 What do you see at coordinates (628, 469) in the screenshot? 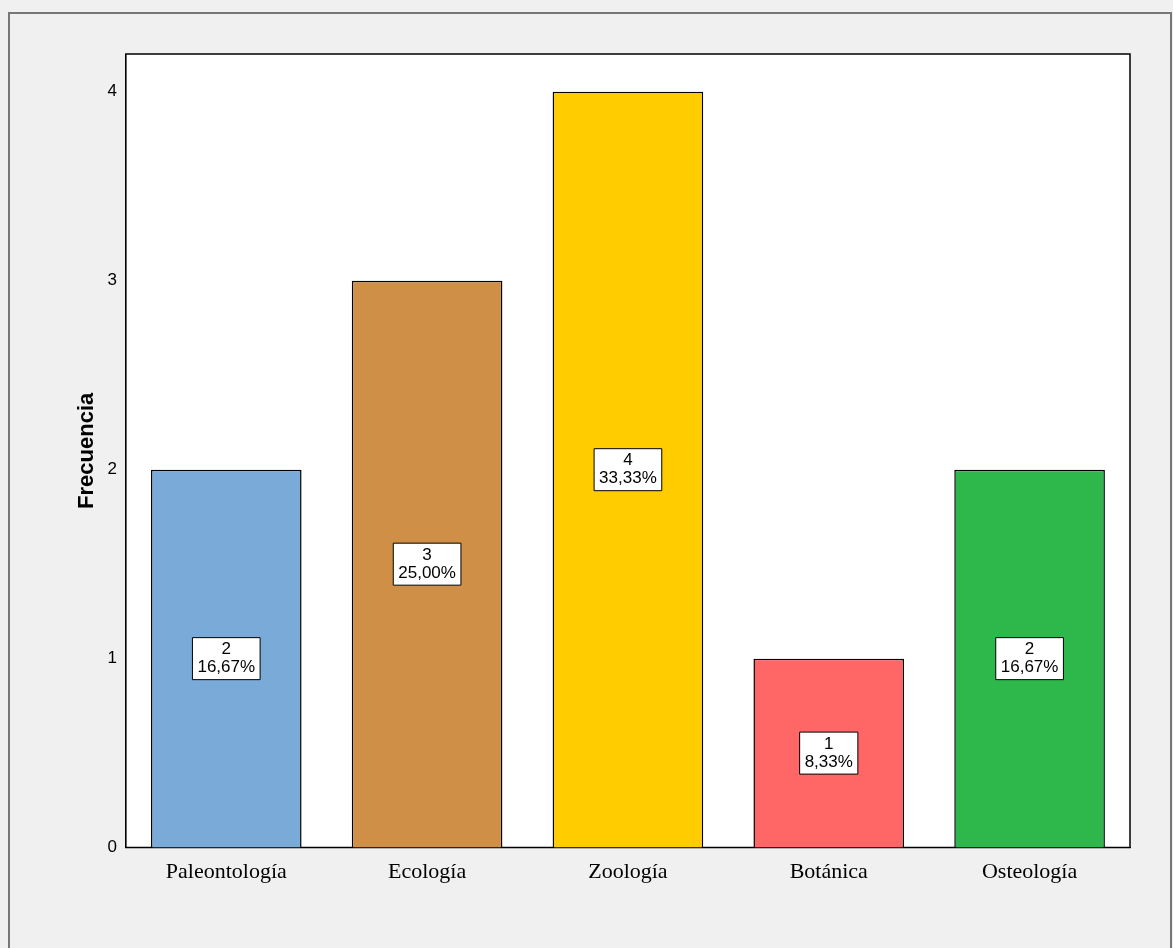
I see `data-label: 4 33,33%` at bounding box center [628, 469].